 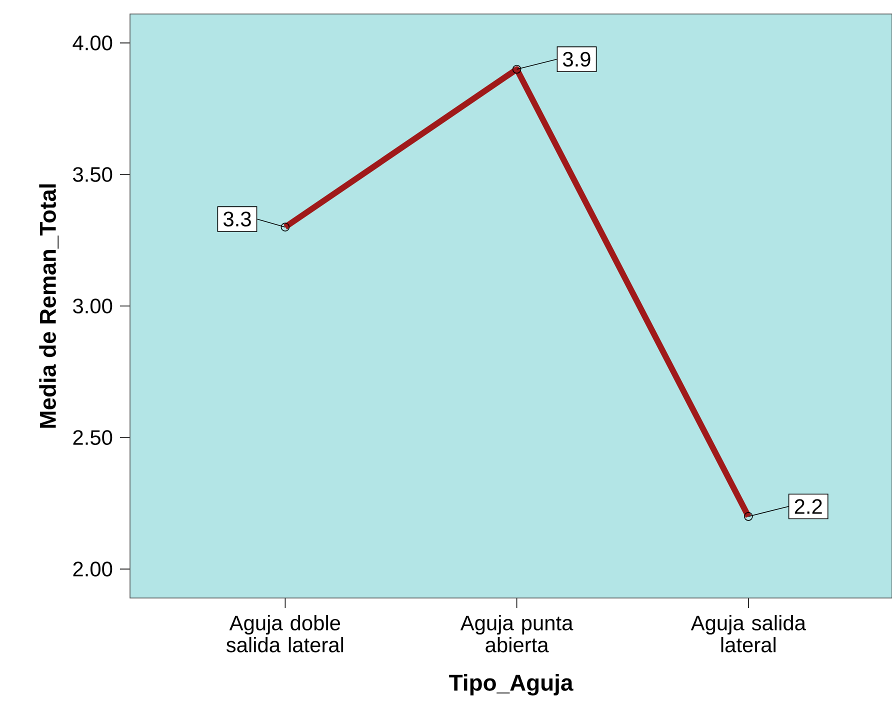 What do you see at coordinates (285, 633) in the screenshot?
I see `x-tick-label: Aguja doble salida lateral` at bounding box center [285, 633].